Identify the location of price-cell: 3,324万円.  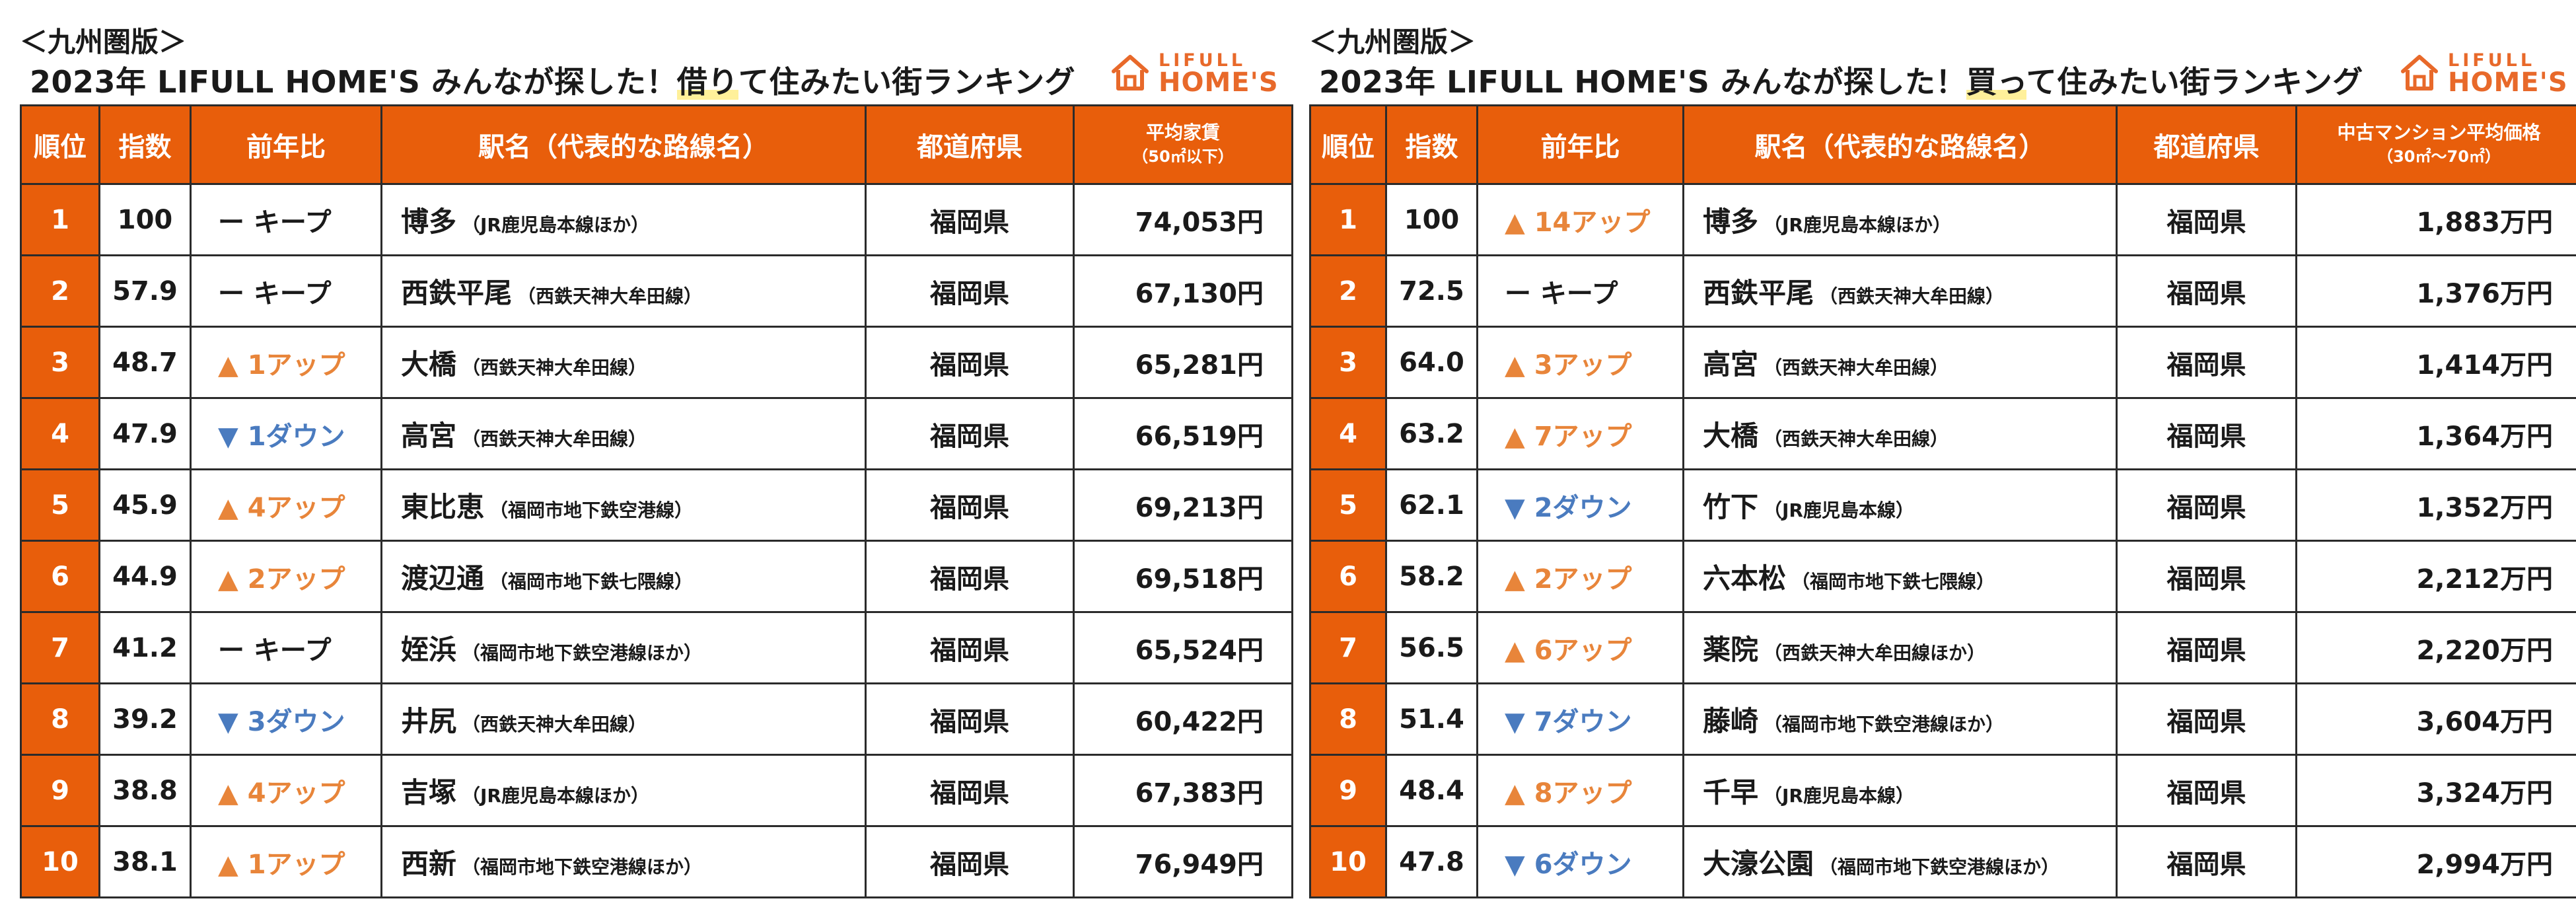
(2435, 791).